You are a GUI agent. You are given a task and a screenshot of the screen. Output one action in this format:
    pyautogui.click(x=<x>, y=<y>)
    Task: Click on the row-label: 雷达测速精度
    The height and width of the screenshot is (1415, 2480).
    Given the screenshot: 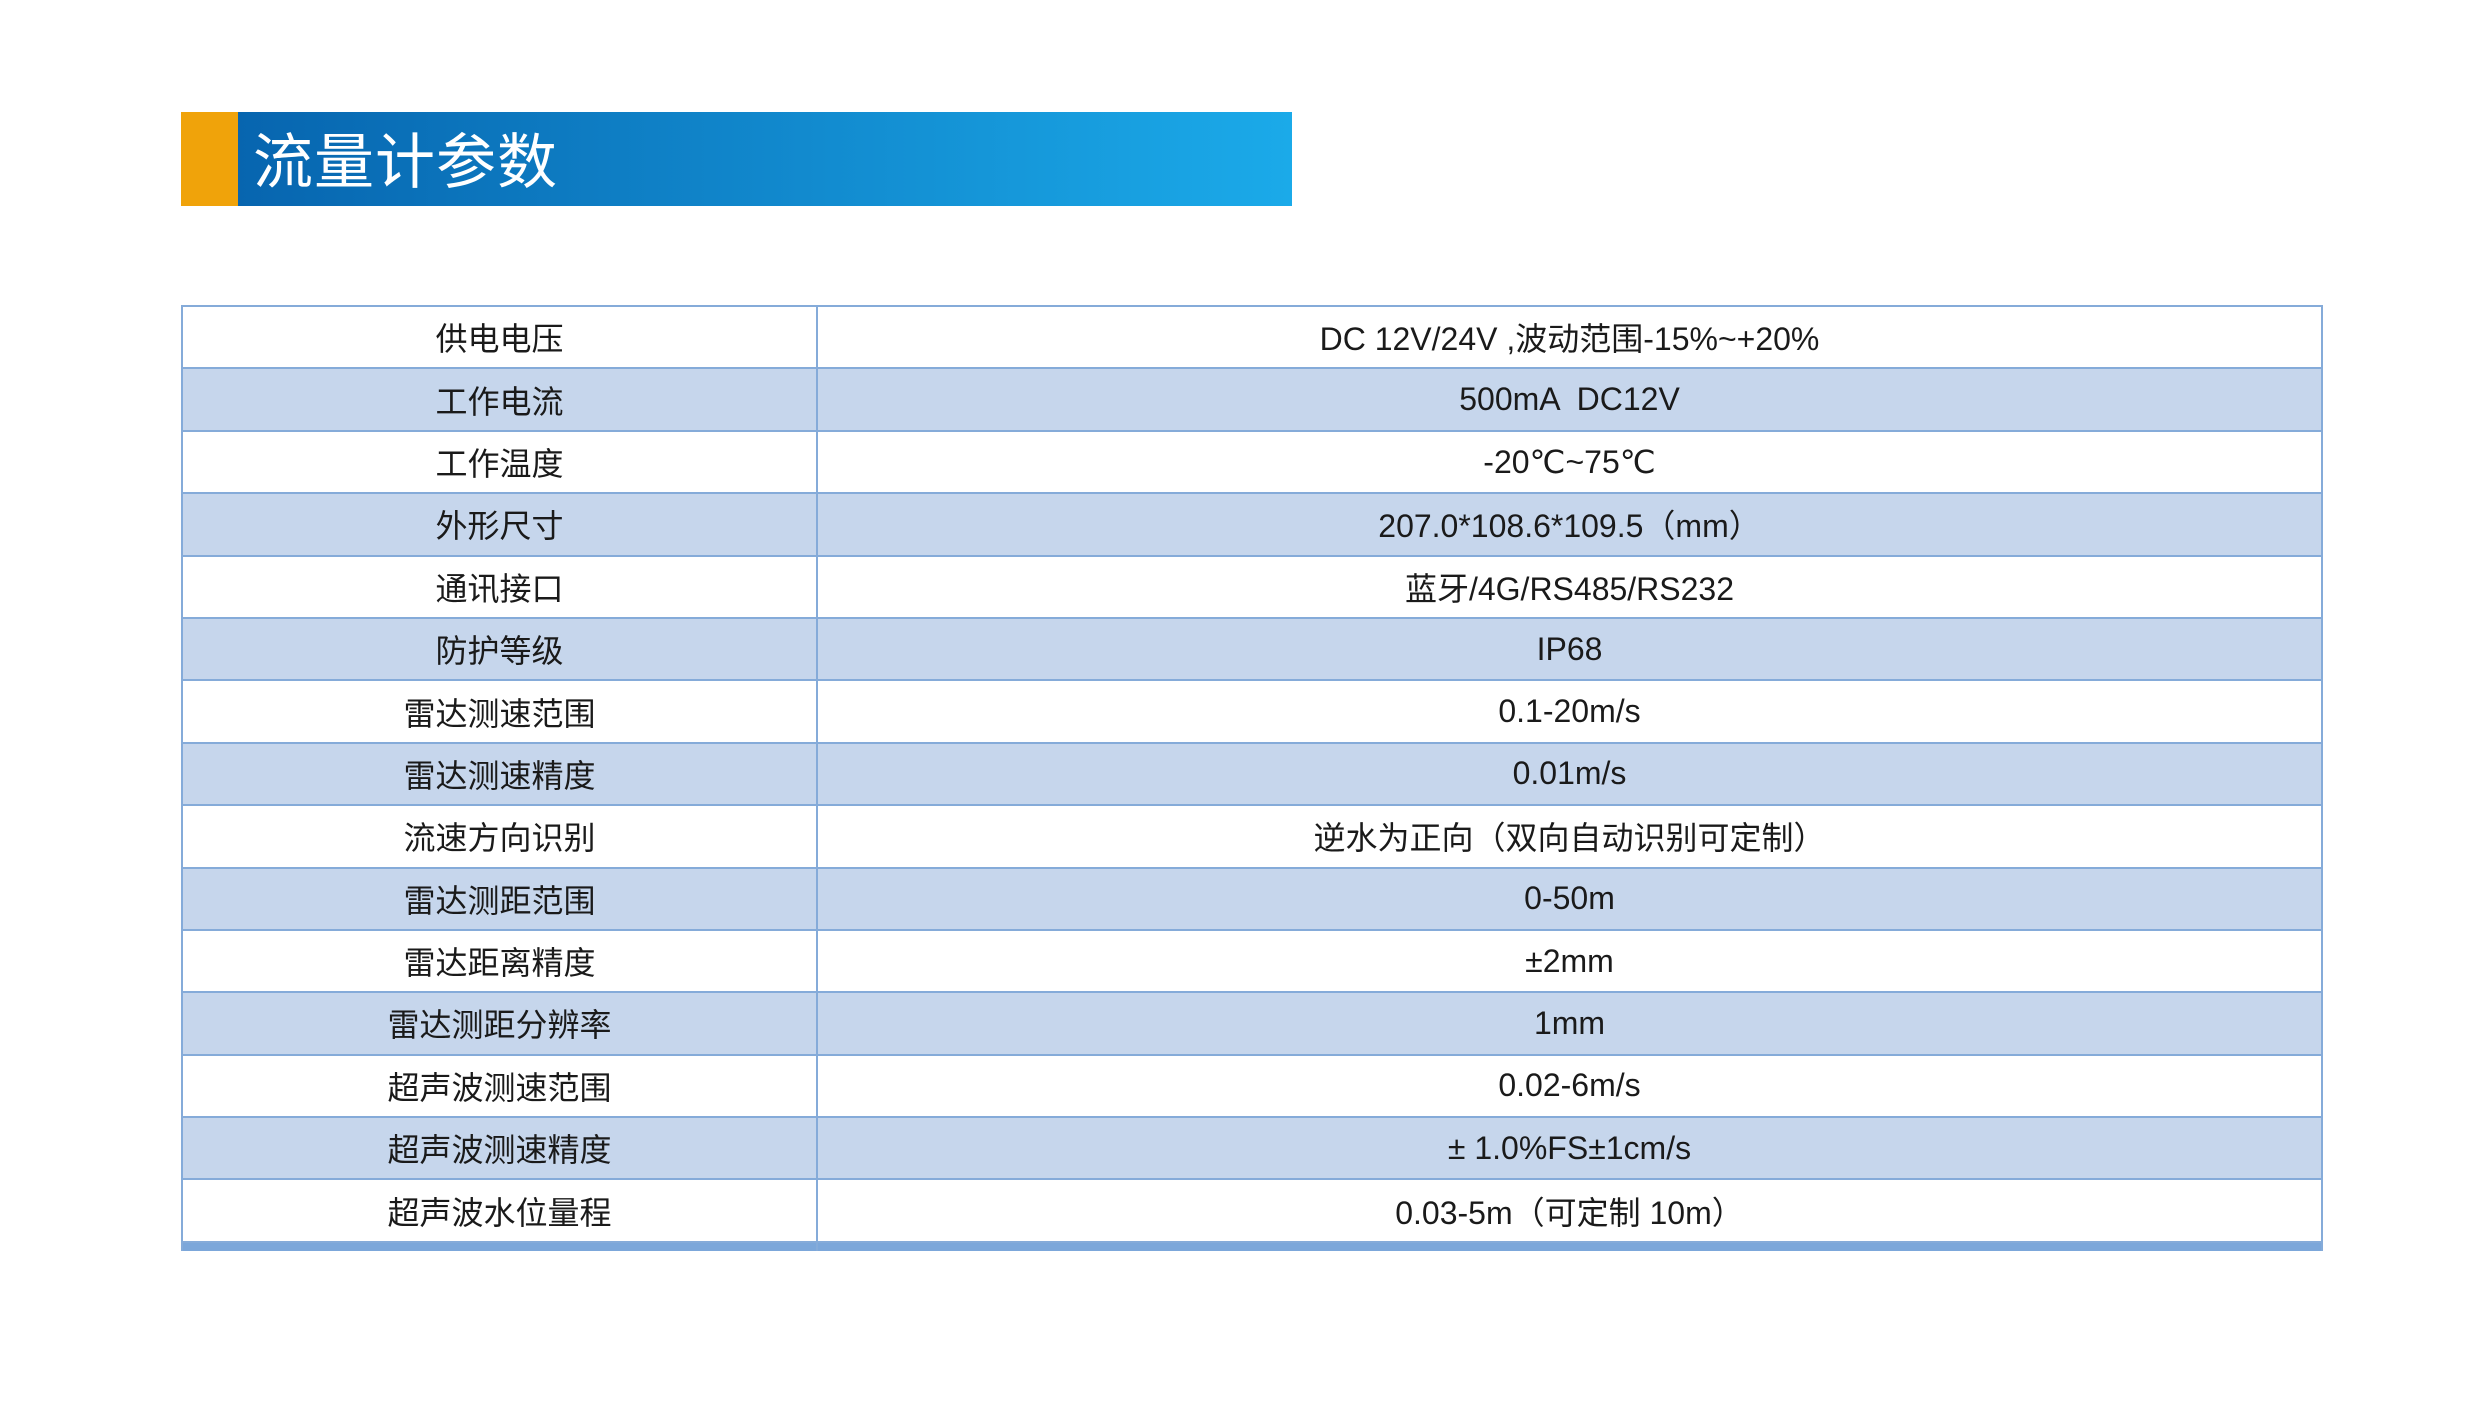 What is the action you would take?
    pyautogui.click(x=500, y=774)
    